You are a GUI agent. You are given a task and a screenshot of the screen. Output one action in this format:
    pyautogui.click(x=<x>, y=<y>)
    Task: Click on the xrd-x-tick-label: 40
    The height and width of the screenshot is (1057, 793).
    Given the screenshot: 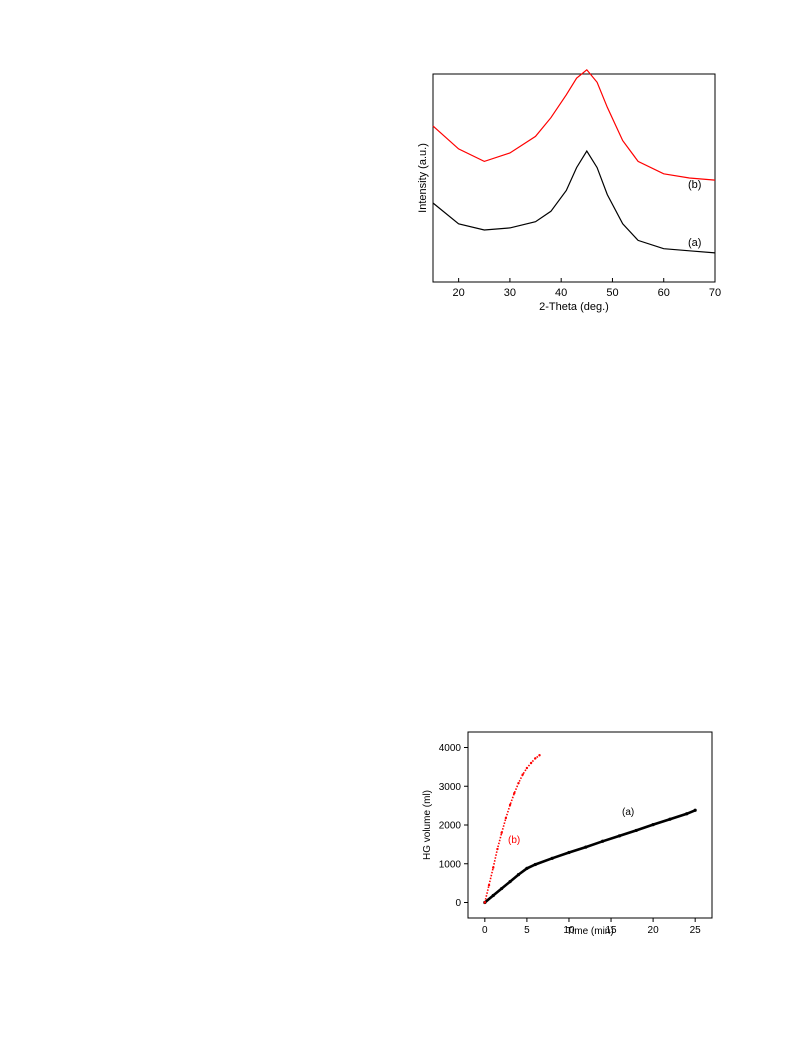 What is the action you would take?
    pyautogui.click(x=561, y=293)
    